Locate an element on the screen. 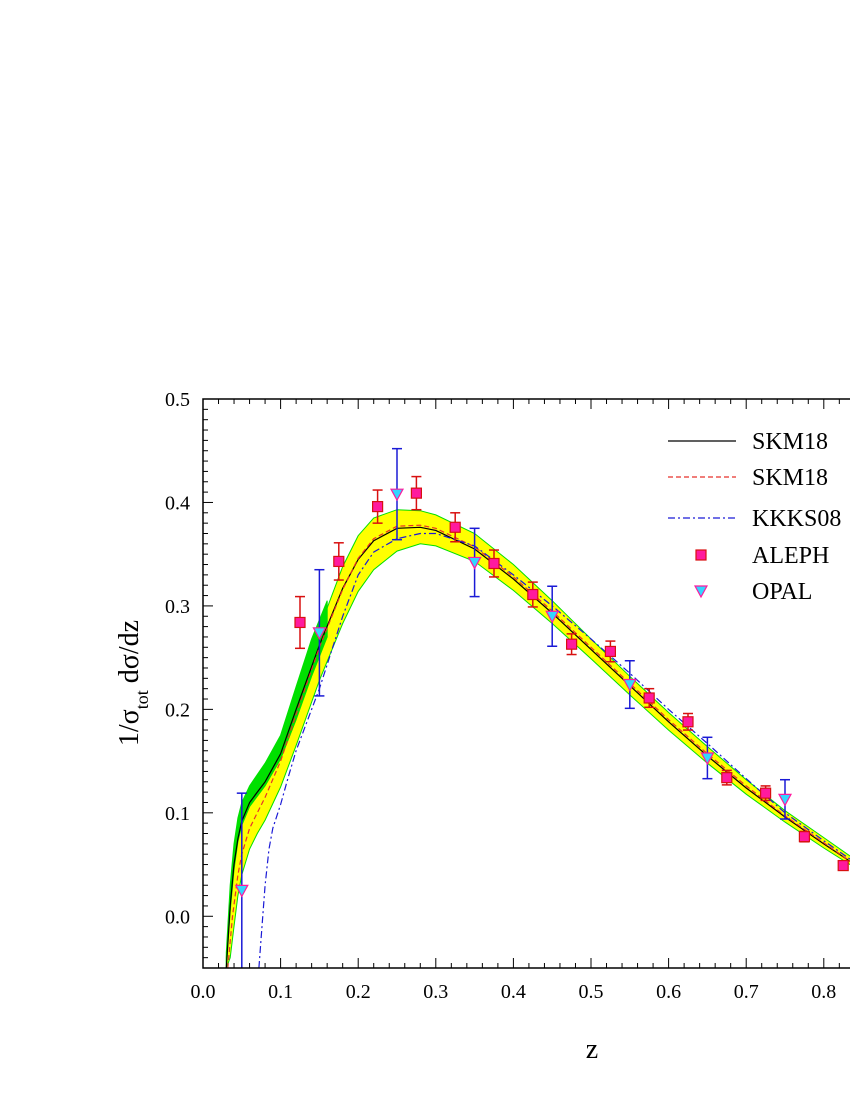  y-tick-label: 0.1 is located at coordinates (177, 814).